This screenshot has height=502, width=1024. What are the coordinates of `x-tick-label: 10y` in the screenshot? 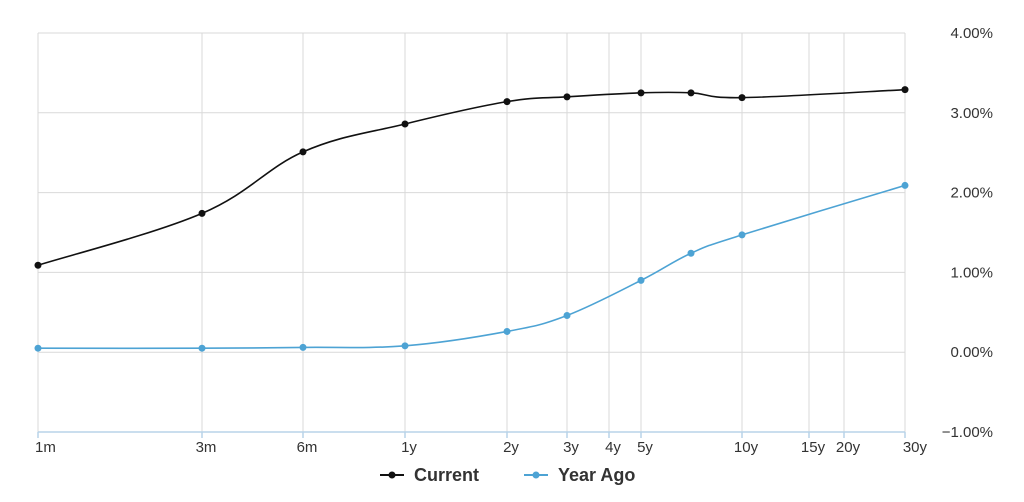 It's located at (746, 447).